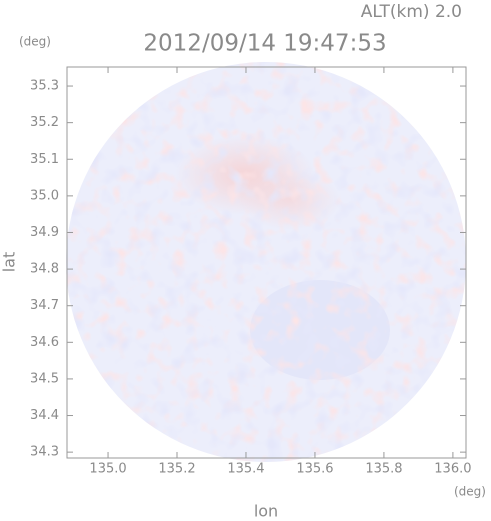 The height and width of the screenshot is (521, 491). What do you see at coordinates (44, 86) in the screenshot?
I see `y-tick-label: 35.3` at bounding box center [44, 86].